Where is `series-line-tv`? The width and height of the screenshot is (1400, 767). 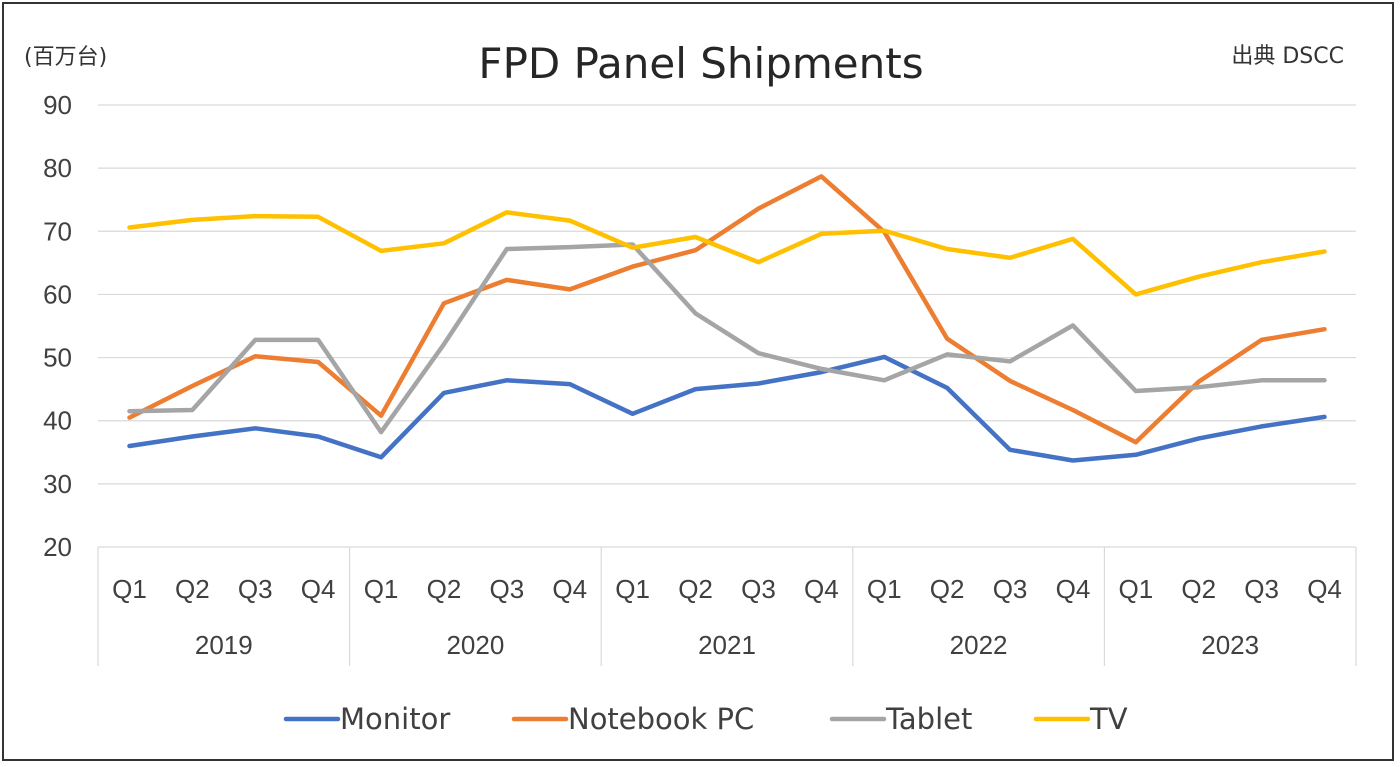 series-line-tv is located at coordinates (727, 253).